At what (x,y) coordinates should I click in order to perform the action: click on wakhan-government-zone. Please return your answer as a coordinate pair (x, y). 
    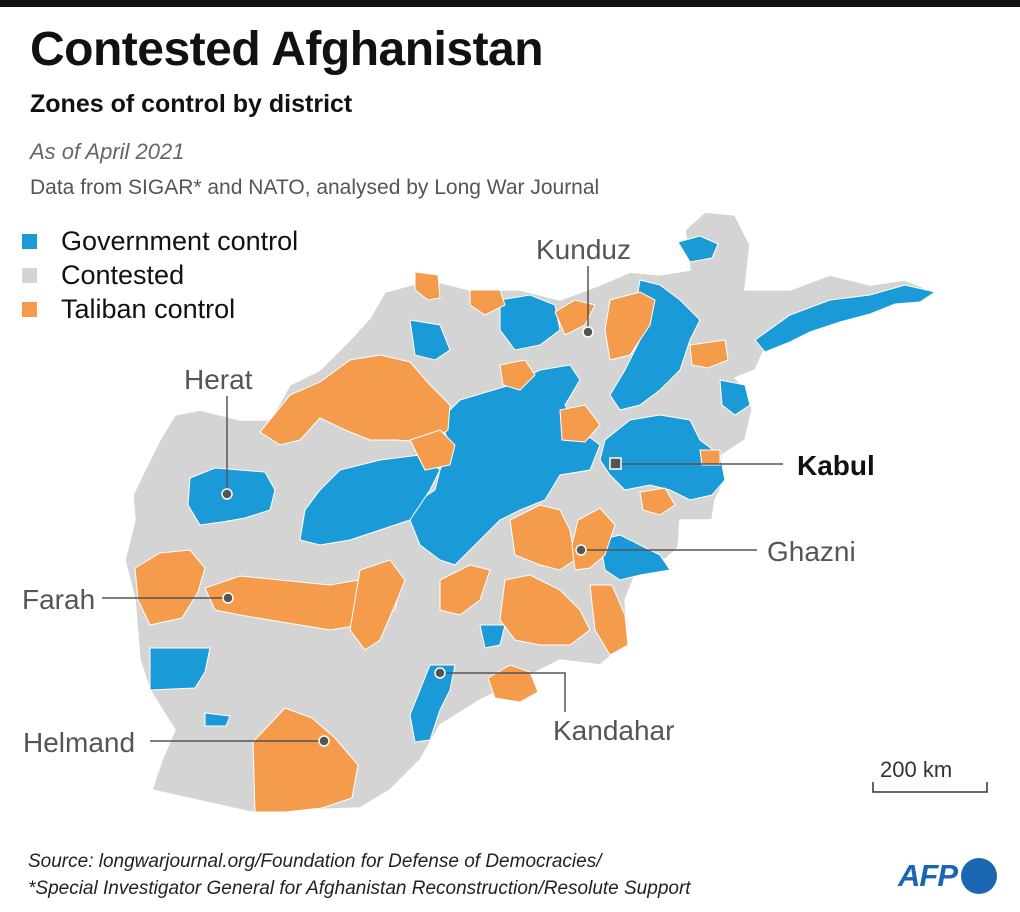
    Looking at the image, I should click on (845, 318).